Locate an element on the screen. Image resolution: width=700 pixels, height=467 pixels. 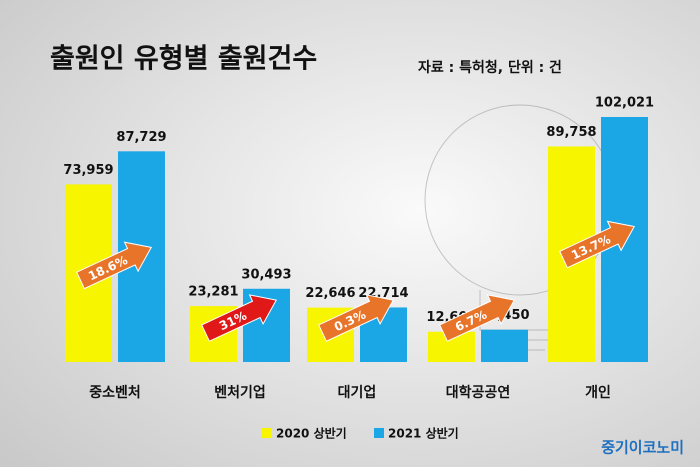
value-label: 73,959 is located at coordinates (88, 170).